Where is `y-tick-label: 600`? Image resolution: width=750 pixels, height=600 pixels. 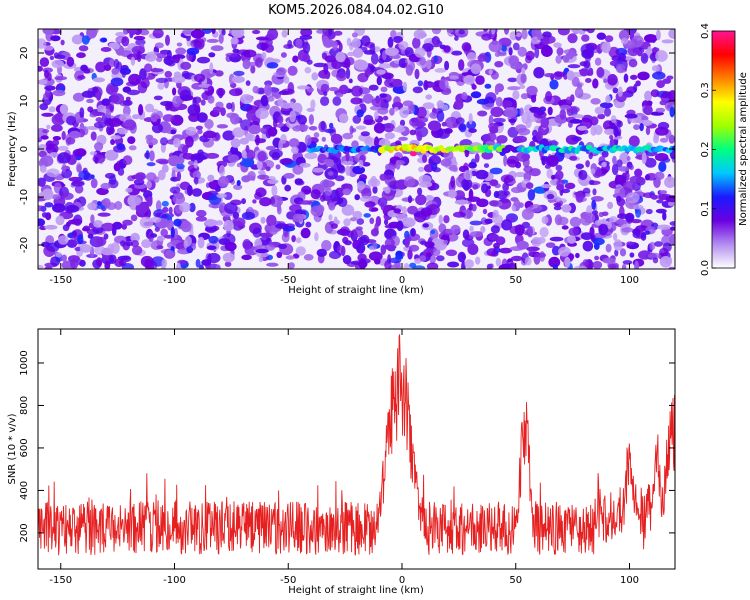
y-tick-label: 600 is located at coordinates (24, 447).